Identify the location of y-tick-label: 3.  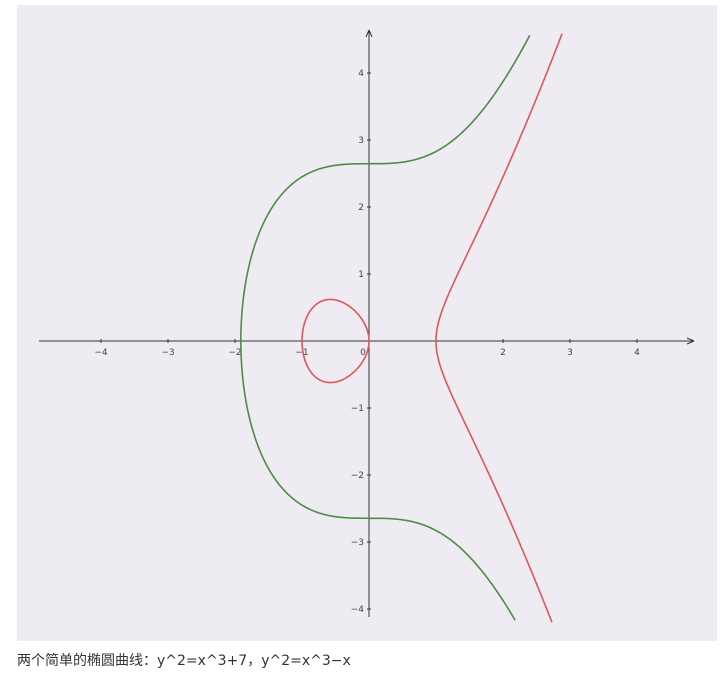
(361, 141).